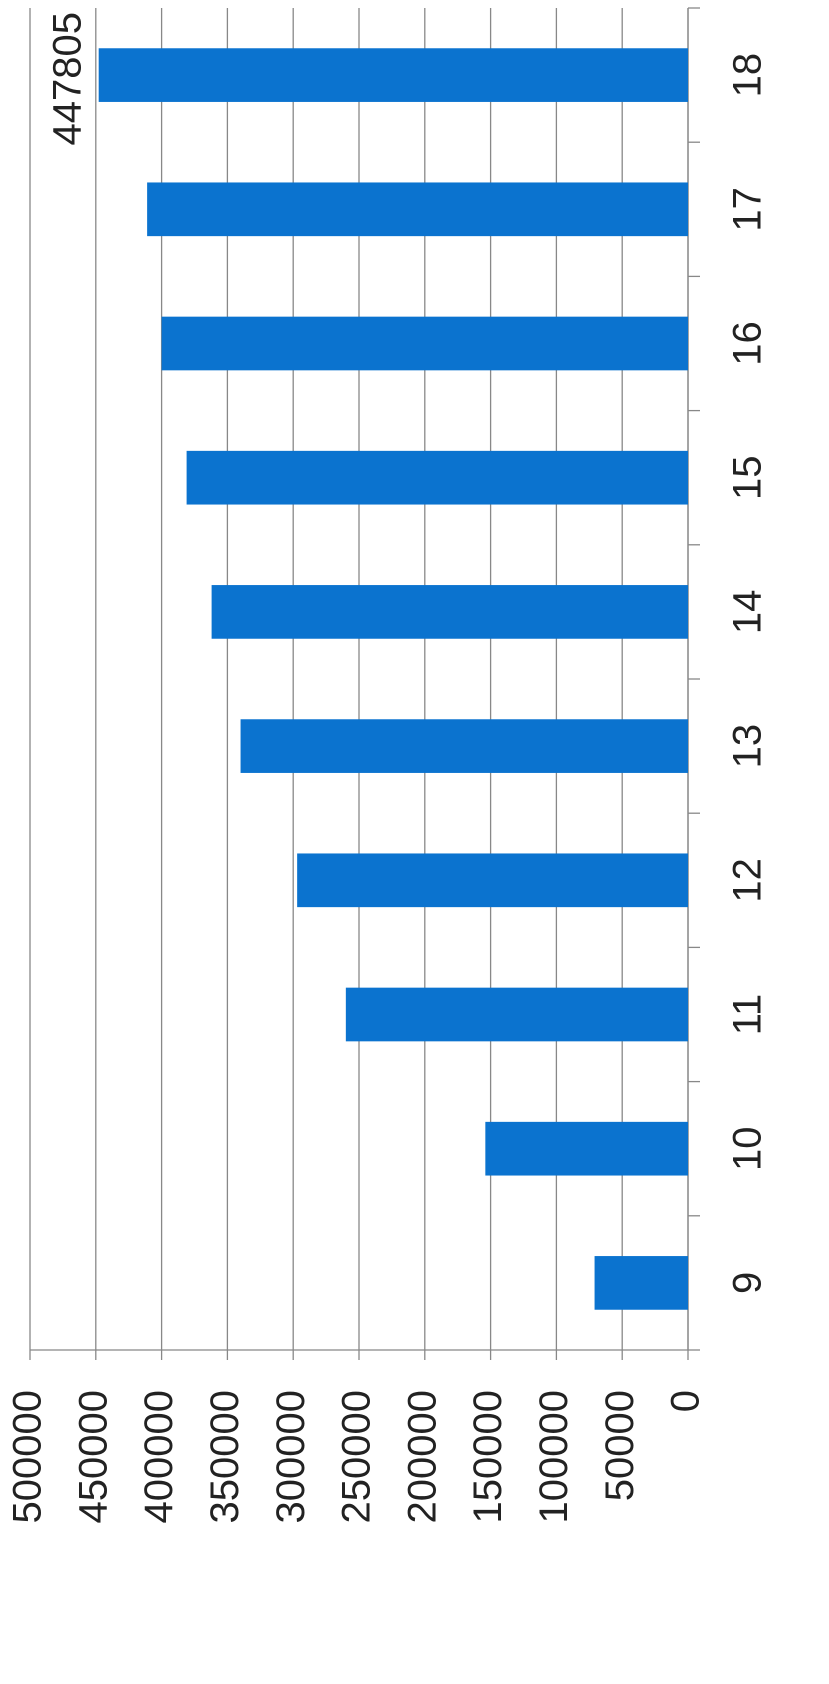  Describe the element at coordinates (357, 1456) in the screenshot. I see `y-tick-label: 250000` at that location.